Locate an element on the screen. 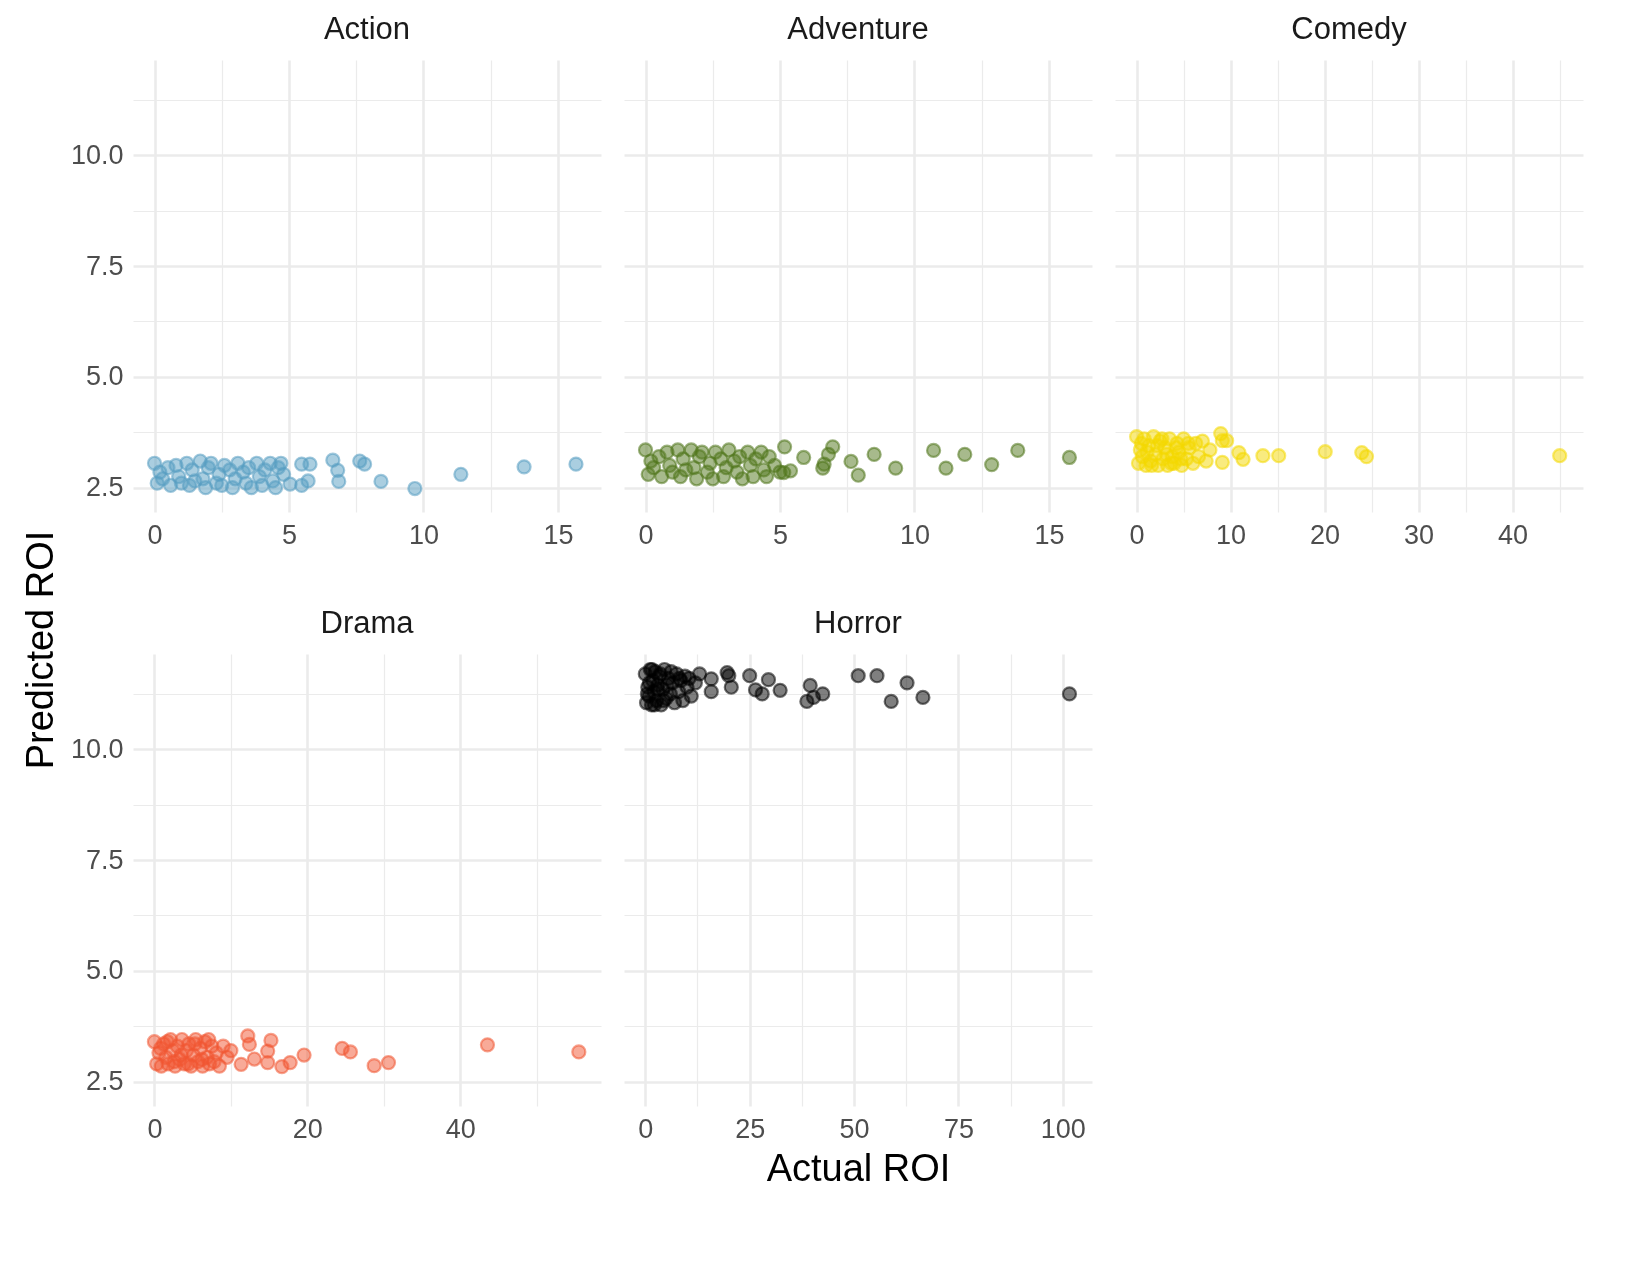 This screenshot has height=1288, width=1650. chart-title: Comedy is located at coordinates (1349, 28).